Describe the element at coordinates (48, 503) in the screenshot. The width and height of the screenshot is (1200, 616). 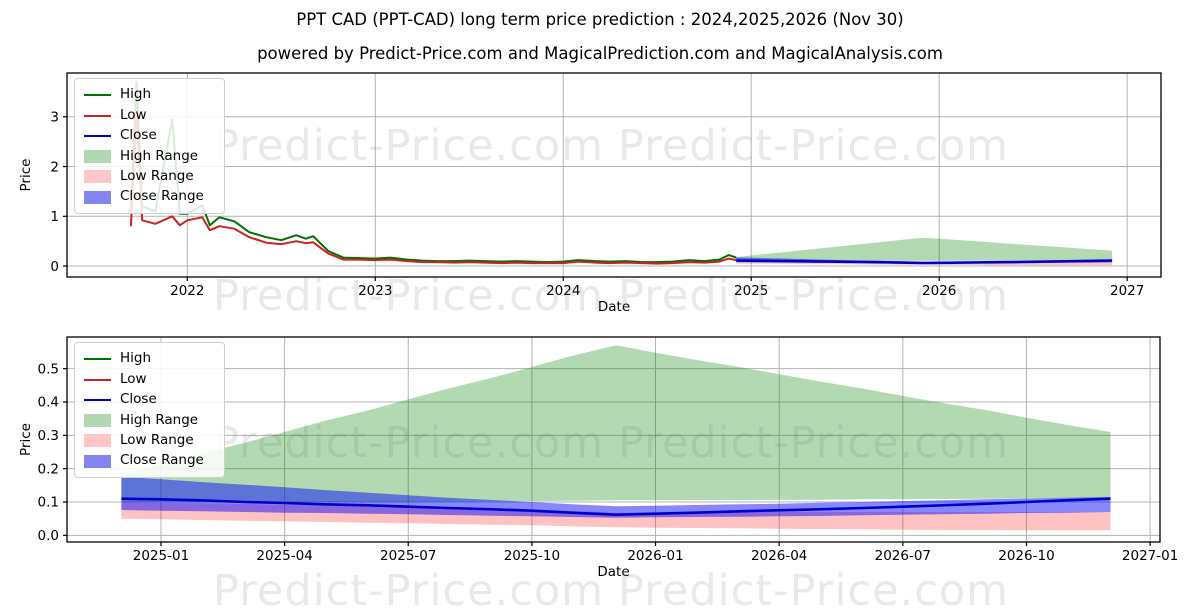
I see `y-tick-label: 0.1` at that location.